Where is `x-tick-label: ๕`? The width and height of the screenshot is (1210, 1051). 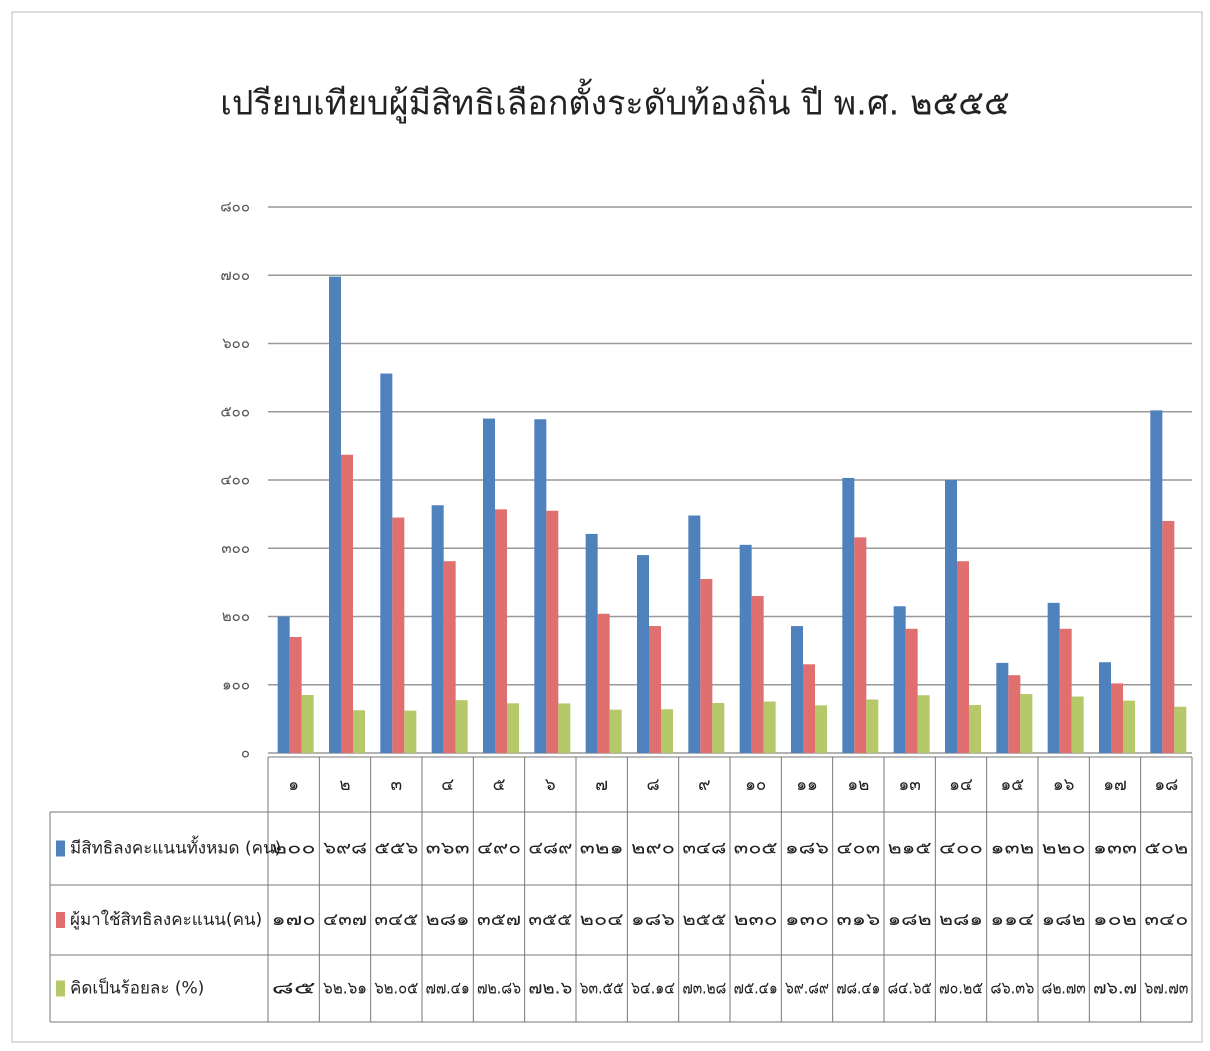 x-tick-label: ๕ is located at coordinates (499, 785).